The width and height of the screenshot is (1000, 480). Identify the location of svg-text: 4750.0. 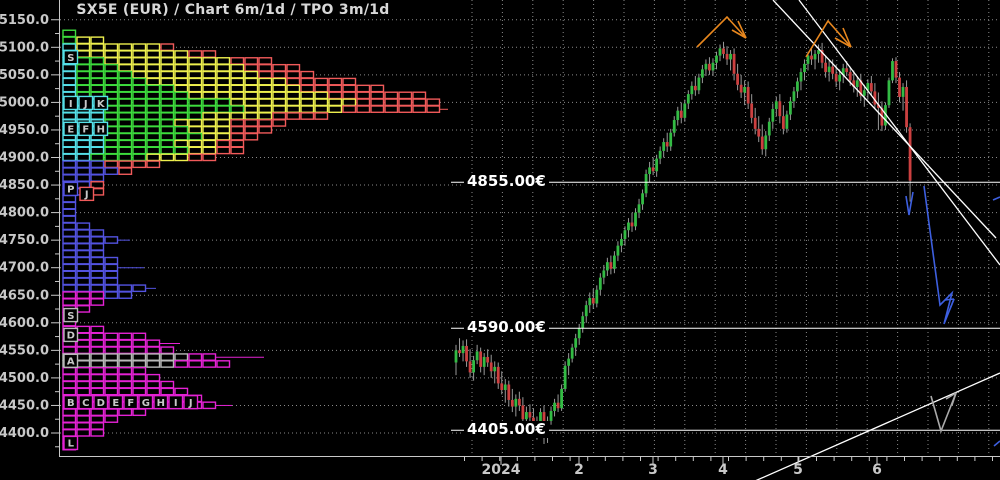
(24, 240).